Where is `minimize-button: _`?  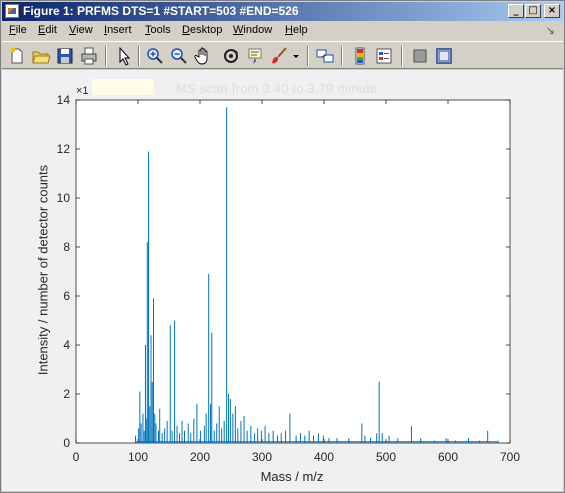
minimize-button: _ is located at coordinates (516, 11).